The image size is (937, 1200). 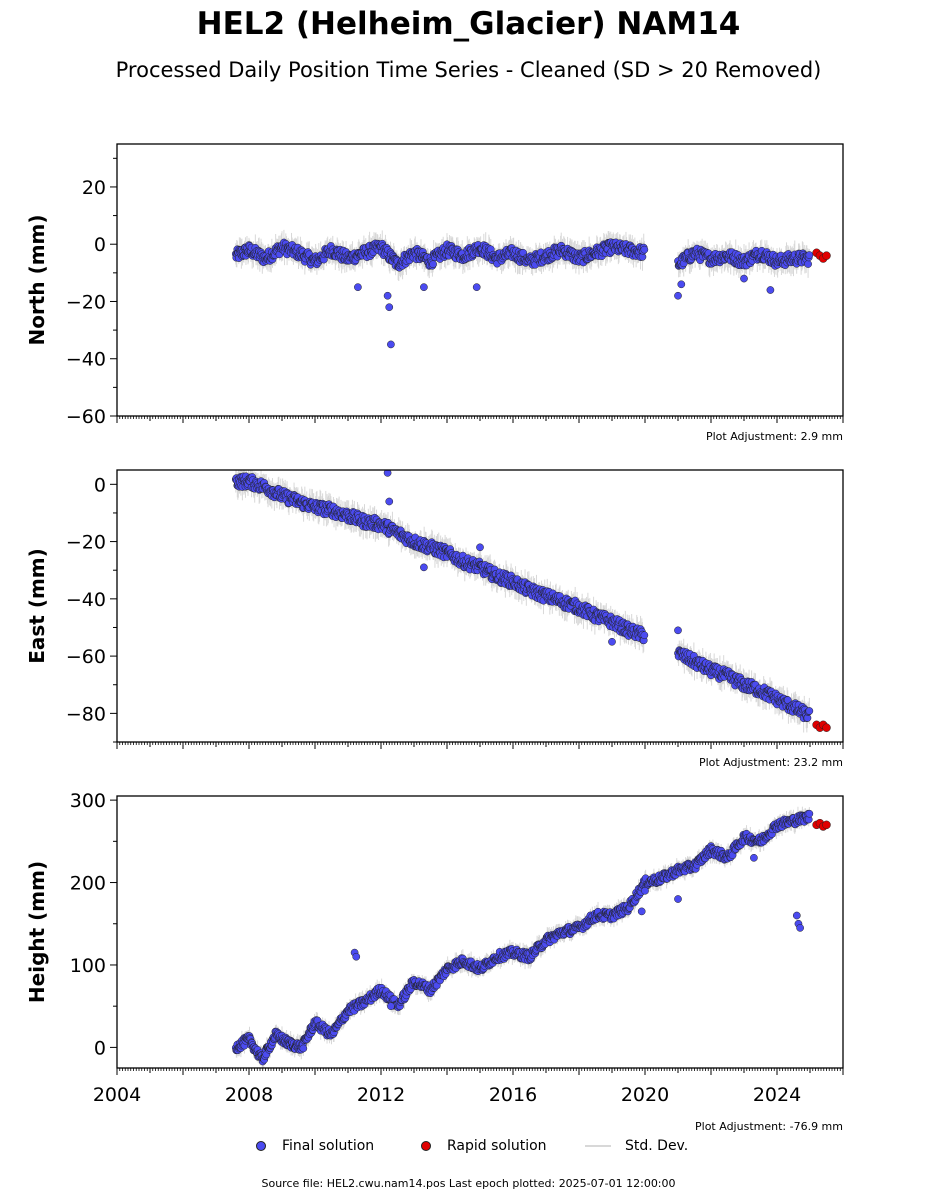 What do you see at coordinates (86, 714) in the screenshot?
I see `y-tick-label: −80` at bounding box center [86, 714].